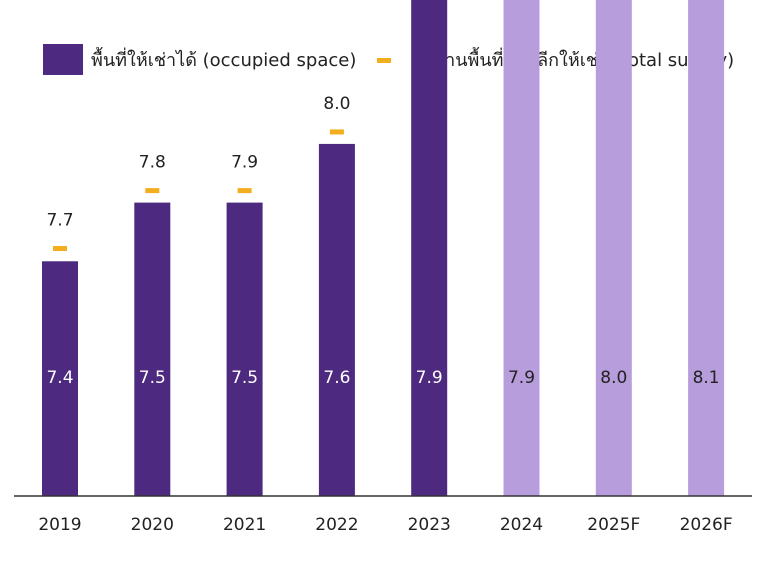  Describe the element at coordinates (521, 378) in the screenshot. I see `occupied-label-2024: 7.9` at that location.